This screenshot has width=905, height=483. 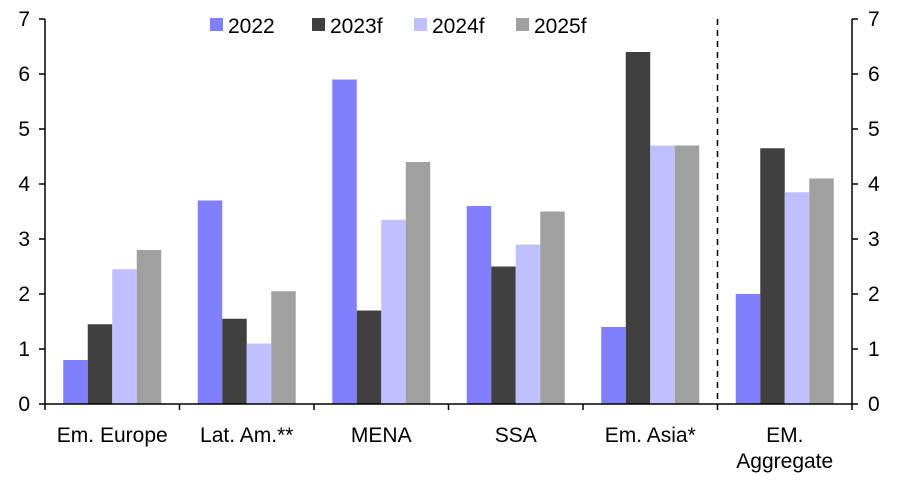 I want to click on legend-label-2024f: 2024f, so click(x=458, y=26).